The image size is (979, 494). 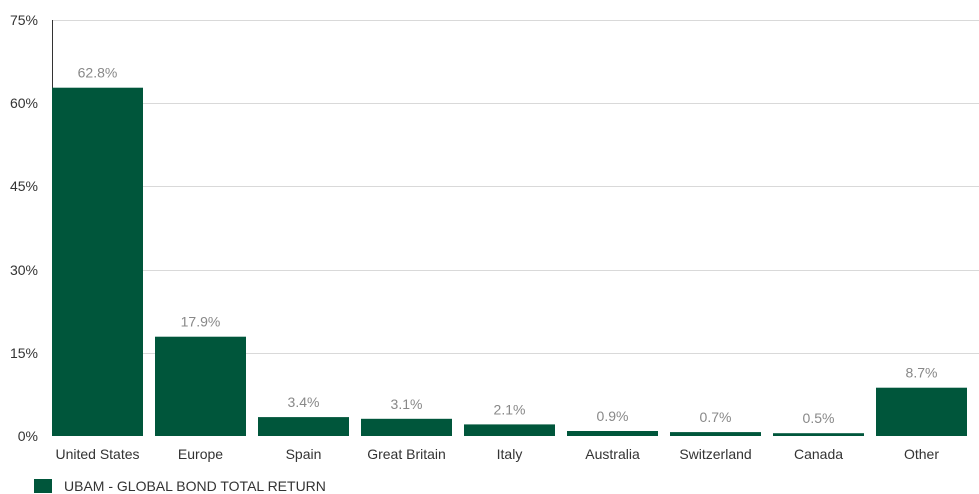 What do you see at coordinates (304, 402) in the screenshot?
I see `data-label: 3.4%` at bounding box center [304, 402].